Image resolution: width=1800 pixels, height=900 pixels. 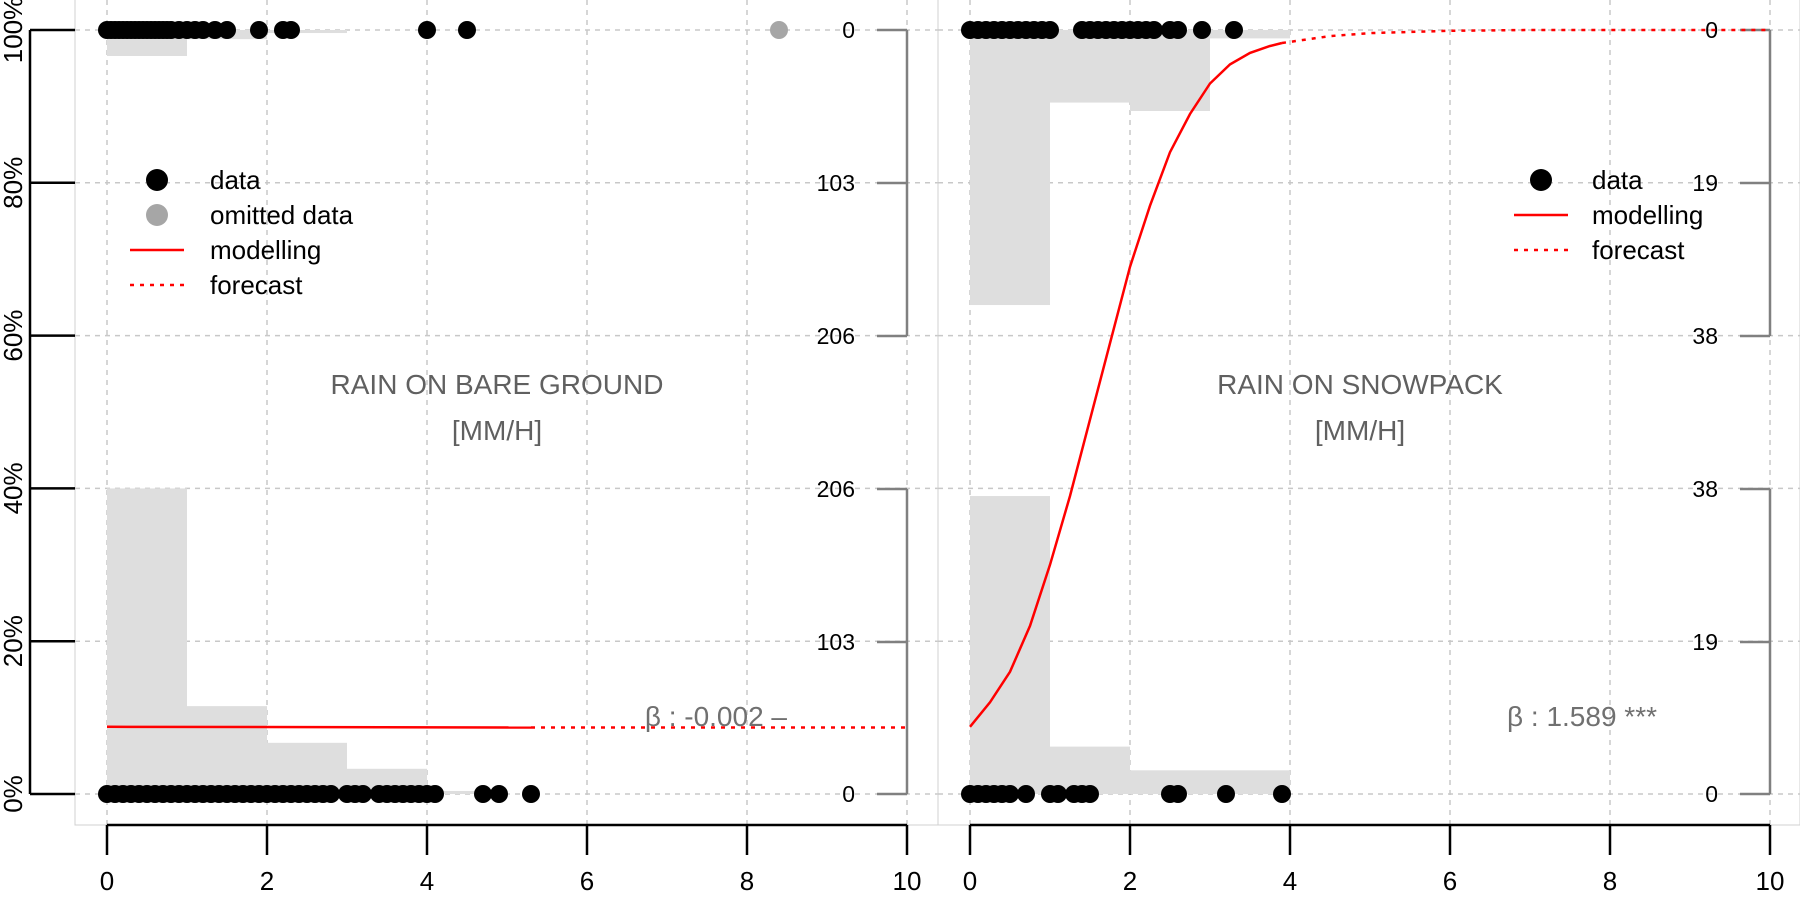 I want to click on model-curve, so click(x=506, y=727).